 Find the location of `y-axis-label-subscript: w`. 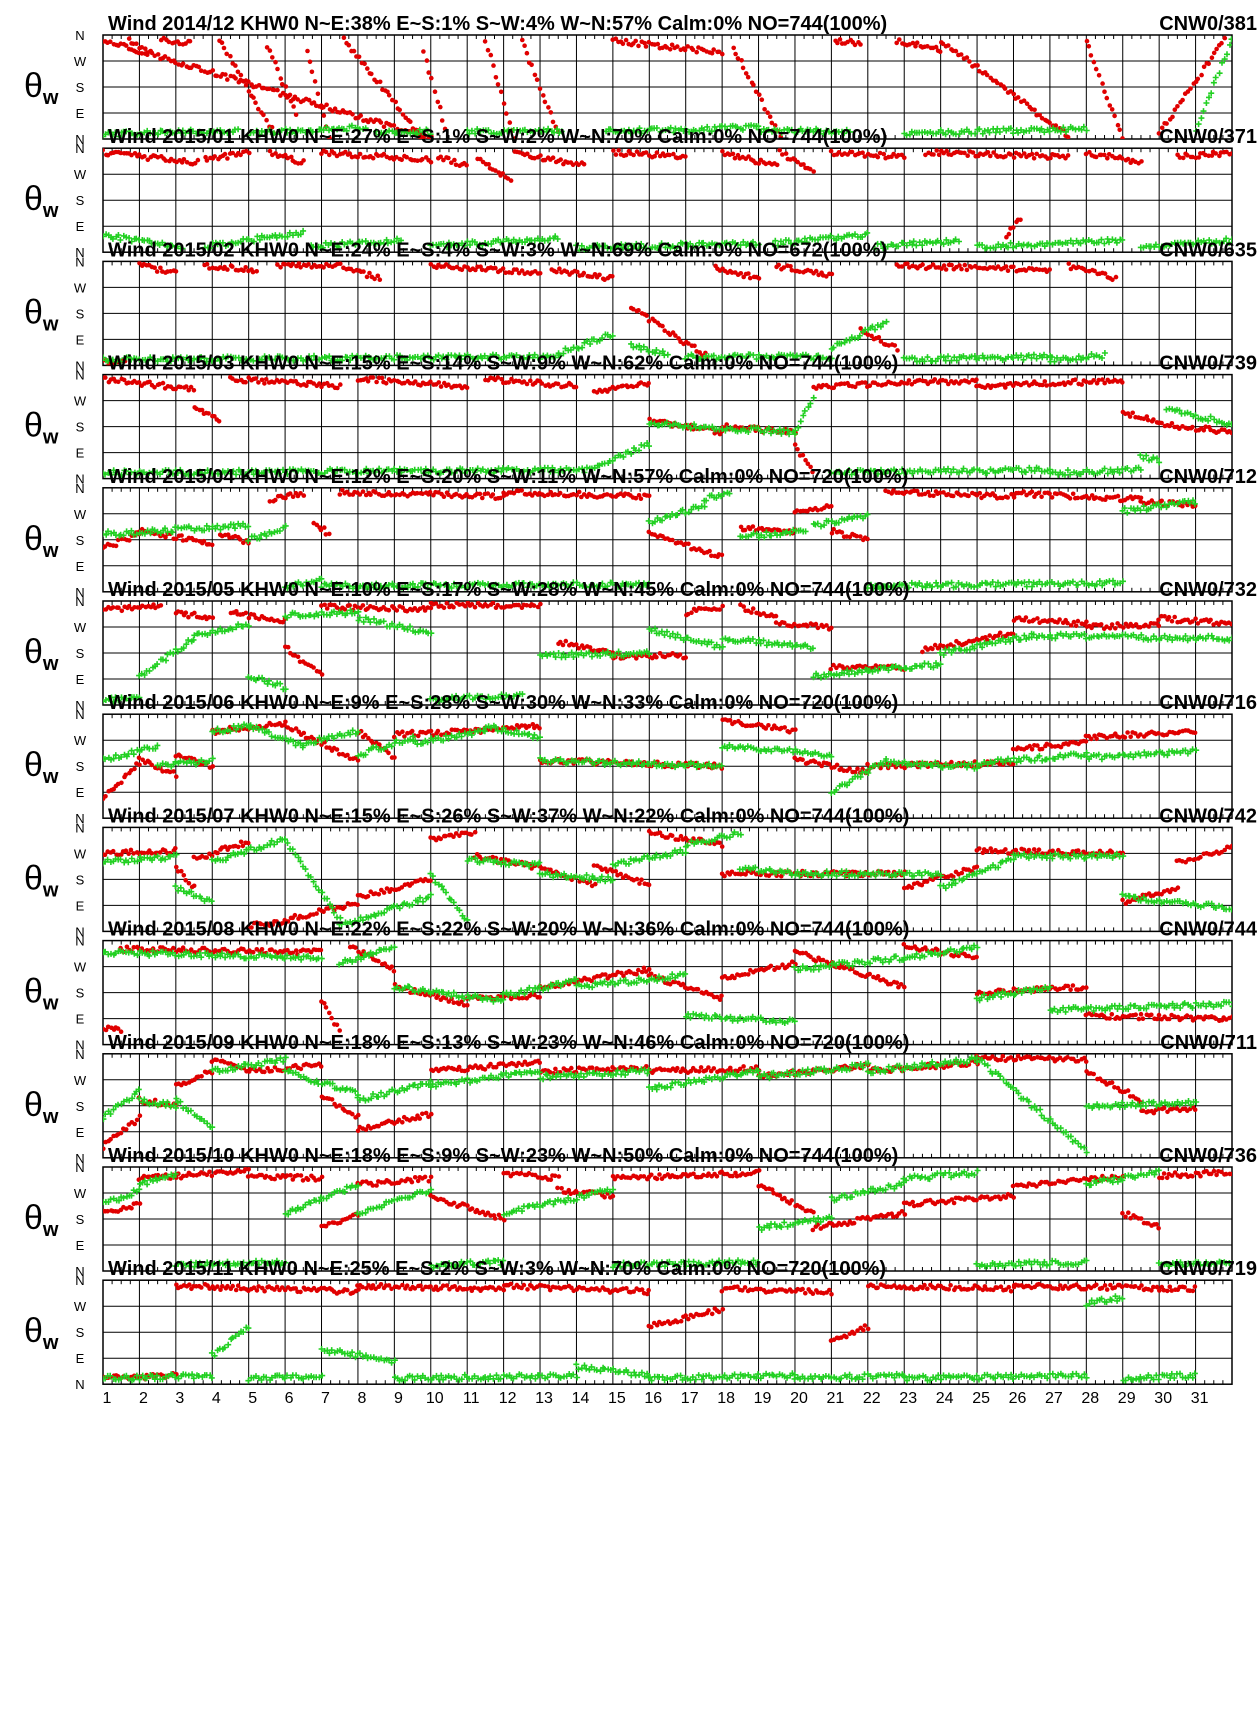

y-axis-label-subscript: w is located at coordinates (50, 98).